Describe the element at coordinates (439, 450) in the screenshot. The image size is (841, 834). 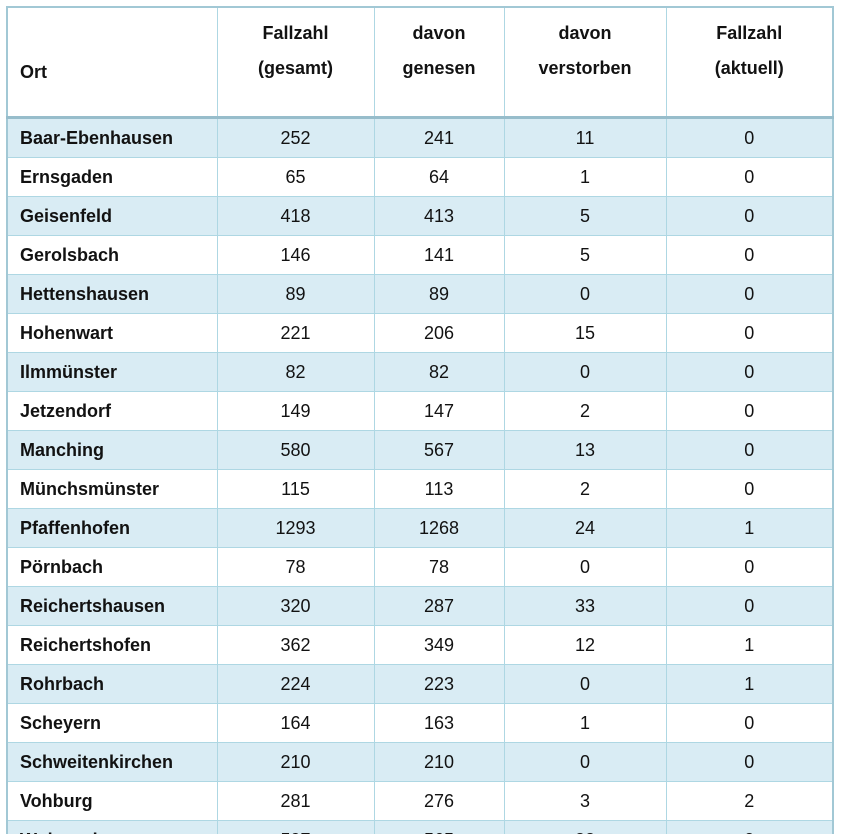
I see `cell-genesen: 567` at that location.